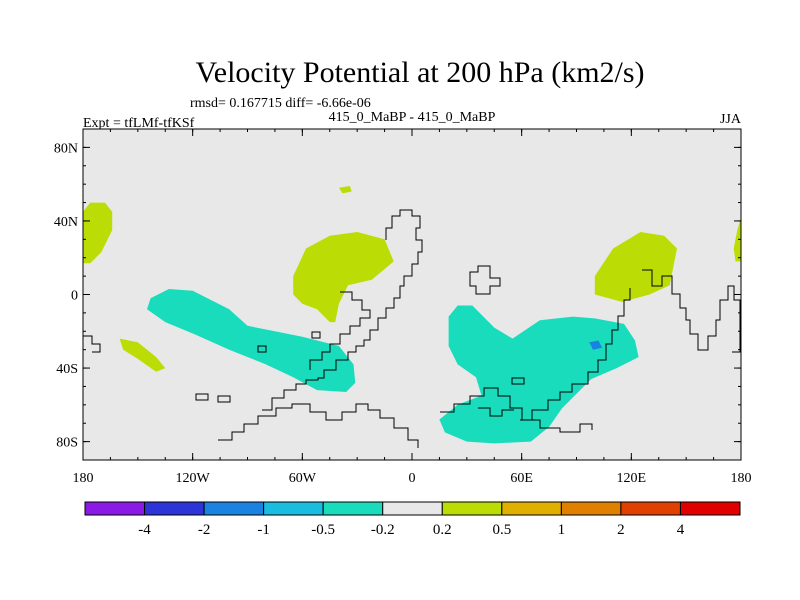 This screenshot has height=600, width=800. Describe the element at coordinates (263, 530) in the screenshot. I see `colorbar-label: -1` at that location.